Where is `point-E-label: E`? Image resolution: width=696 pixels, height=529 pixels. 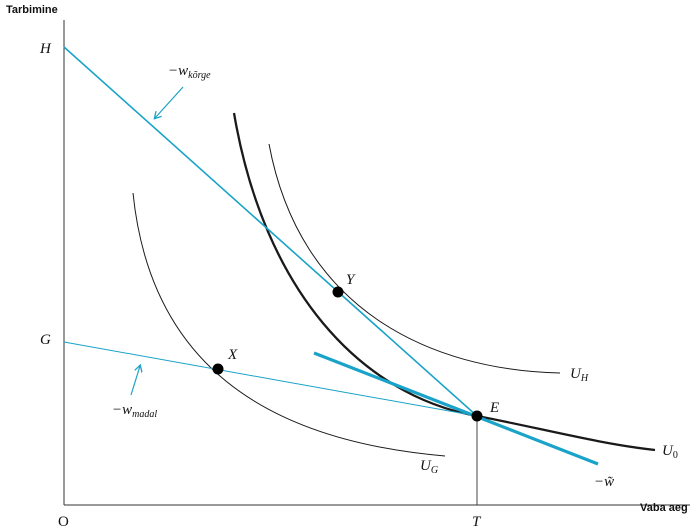
point-E-label: E is located at coordinates (494, 408).